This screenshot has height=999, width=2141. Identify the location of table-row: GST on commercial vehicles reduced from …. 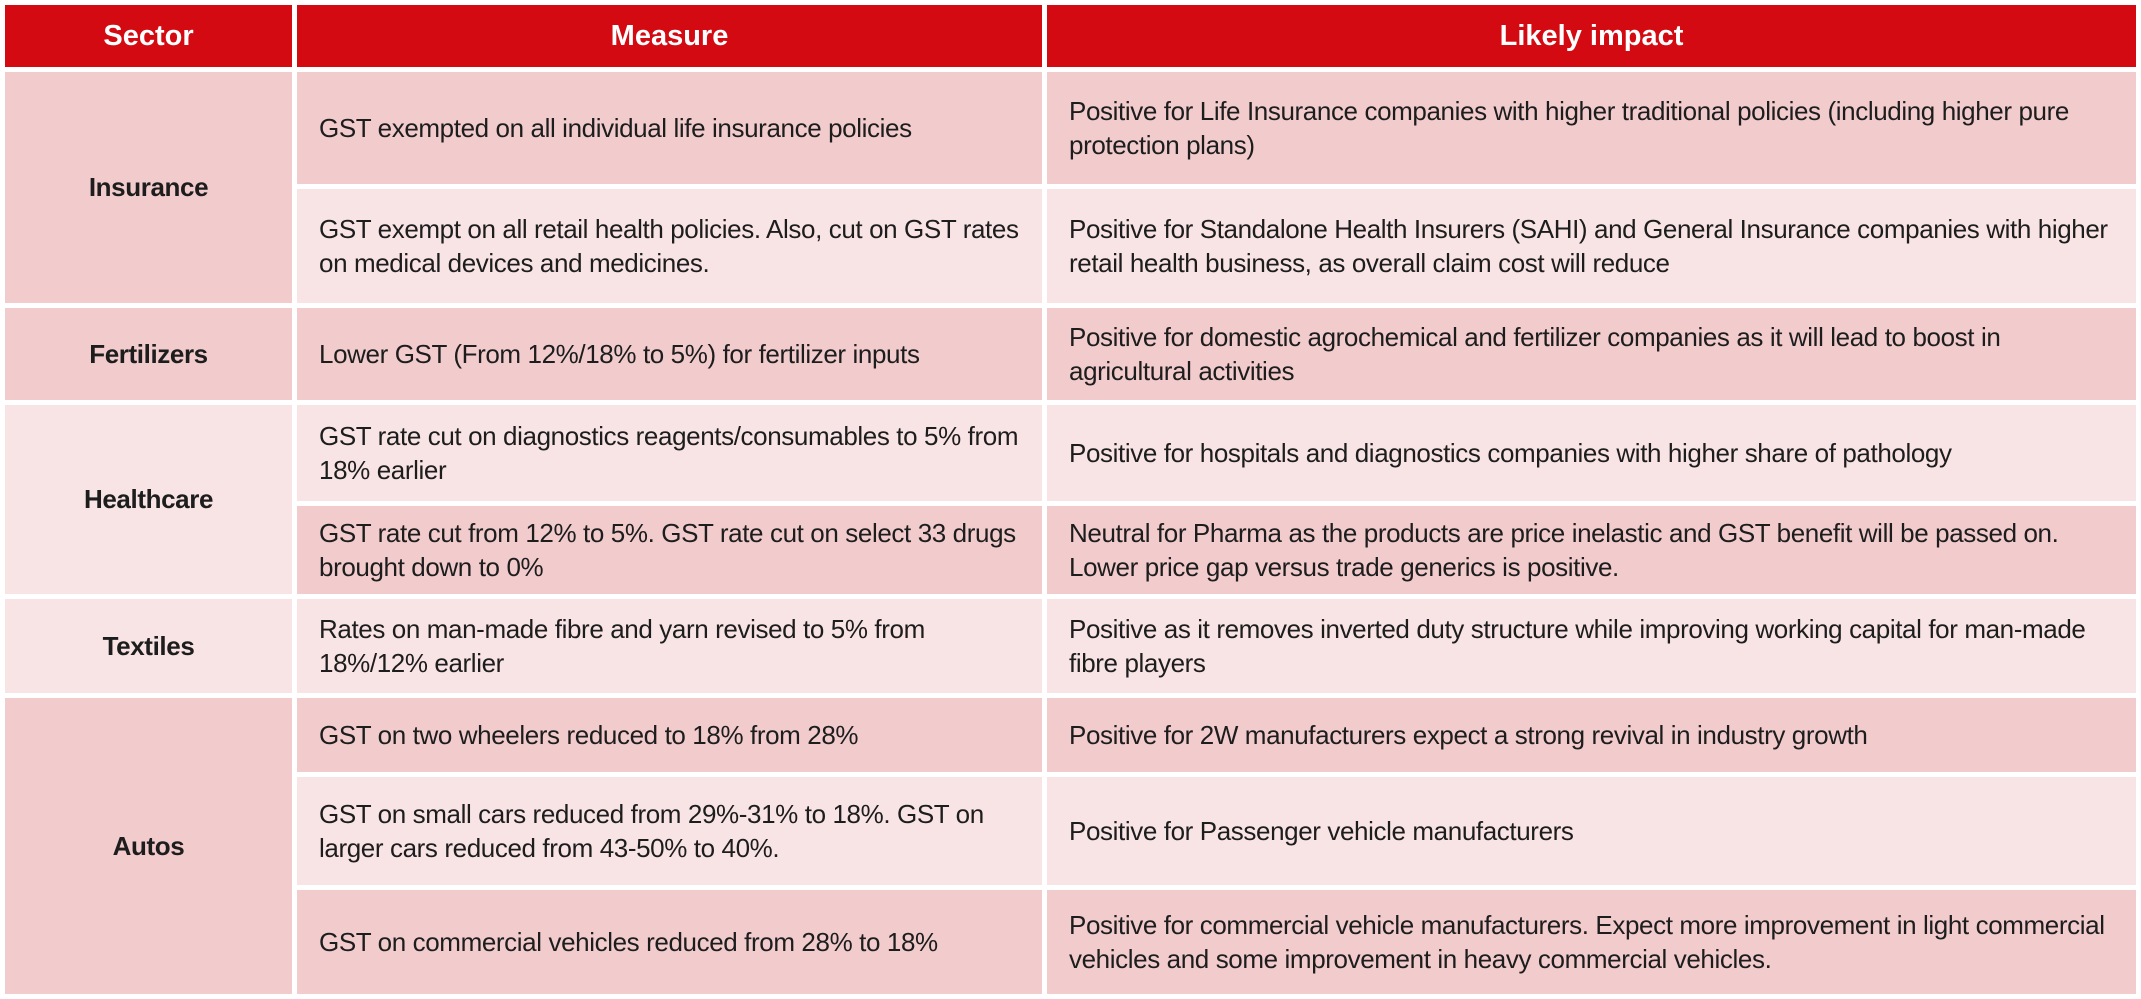
(1070, 942).